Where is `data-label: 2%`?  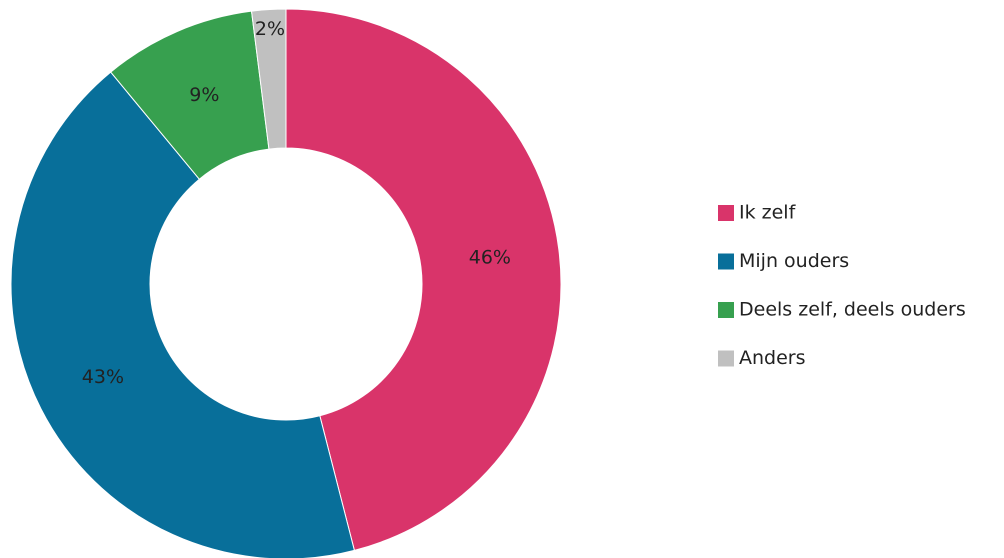
data-label: 2% is located at coordinates (270, 29).